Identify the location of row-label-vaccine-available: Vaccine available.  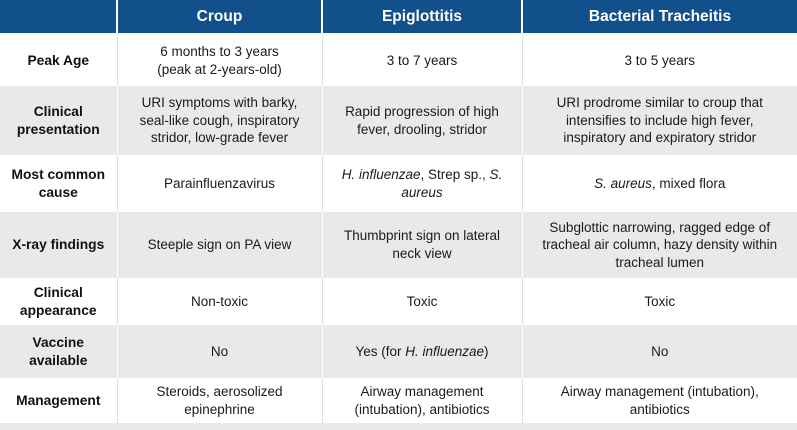
(58, 351).